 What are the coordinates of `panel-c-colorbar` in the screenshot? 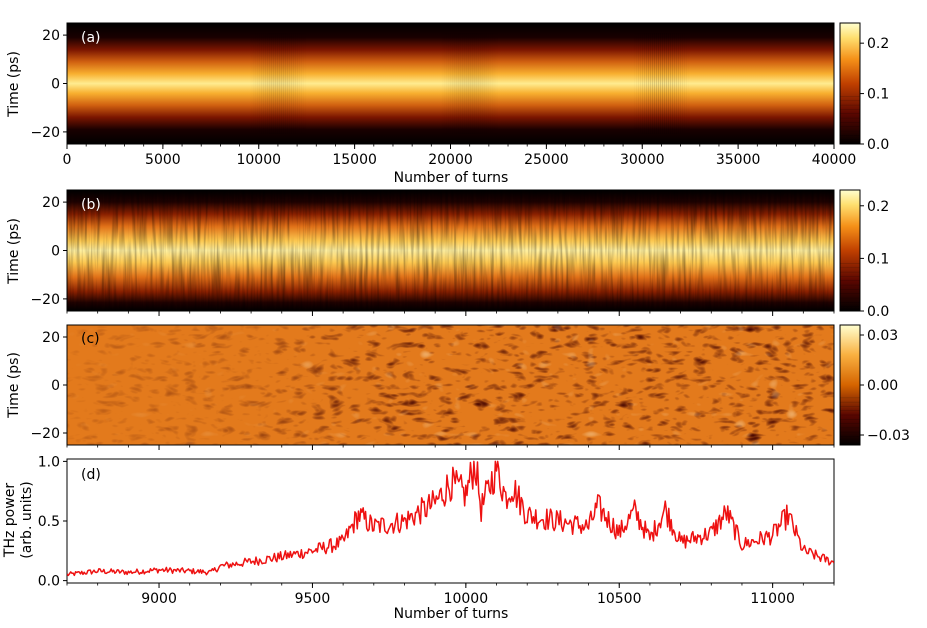 It's located at (850, 385).